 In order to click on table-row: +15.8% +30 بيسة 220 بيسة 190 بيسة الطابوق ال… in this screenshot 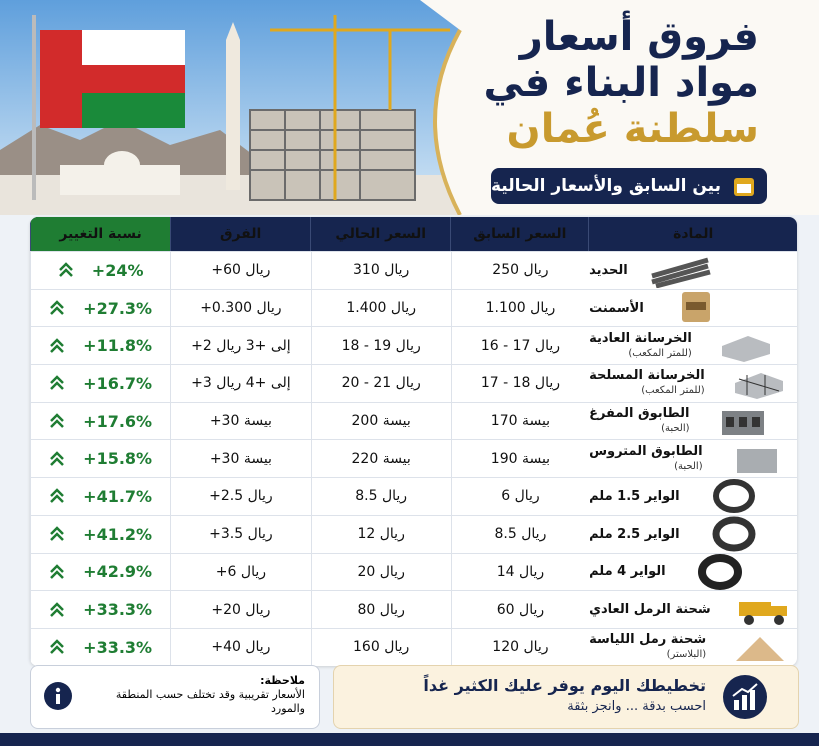, I will do `click(413, 458)`.